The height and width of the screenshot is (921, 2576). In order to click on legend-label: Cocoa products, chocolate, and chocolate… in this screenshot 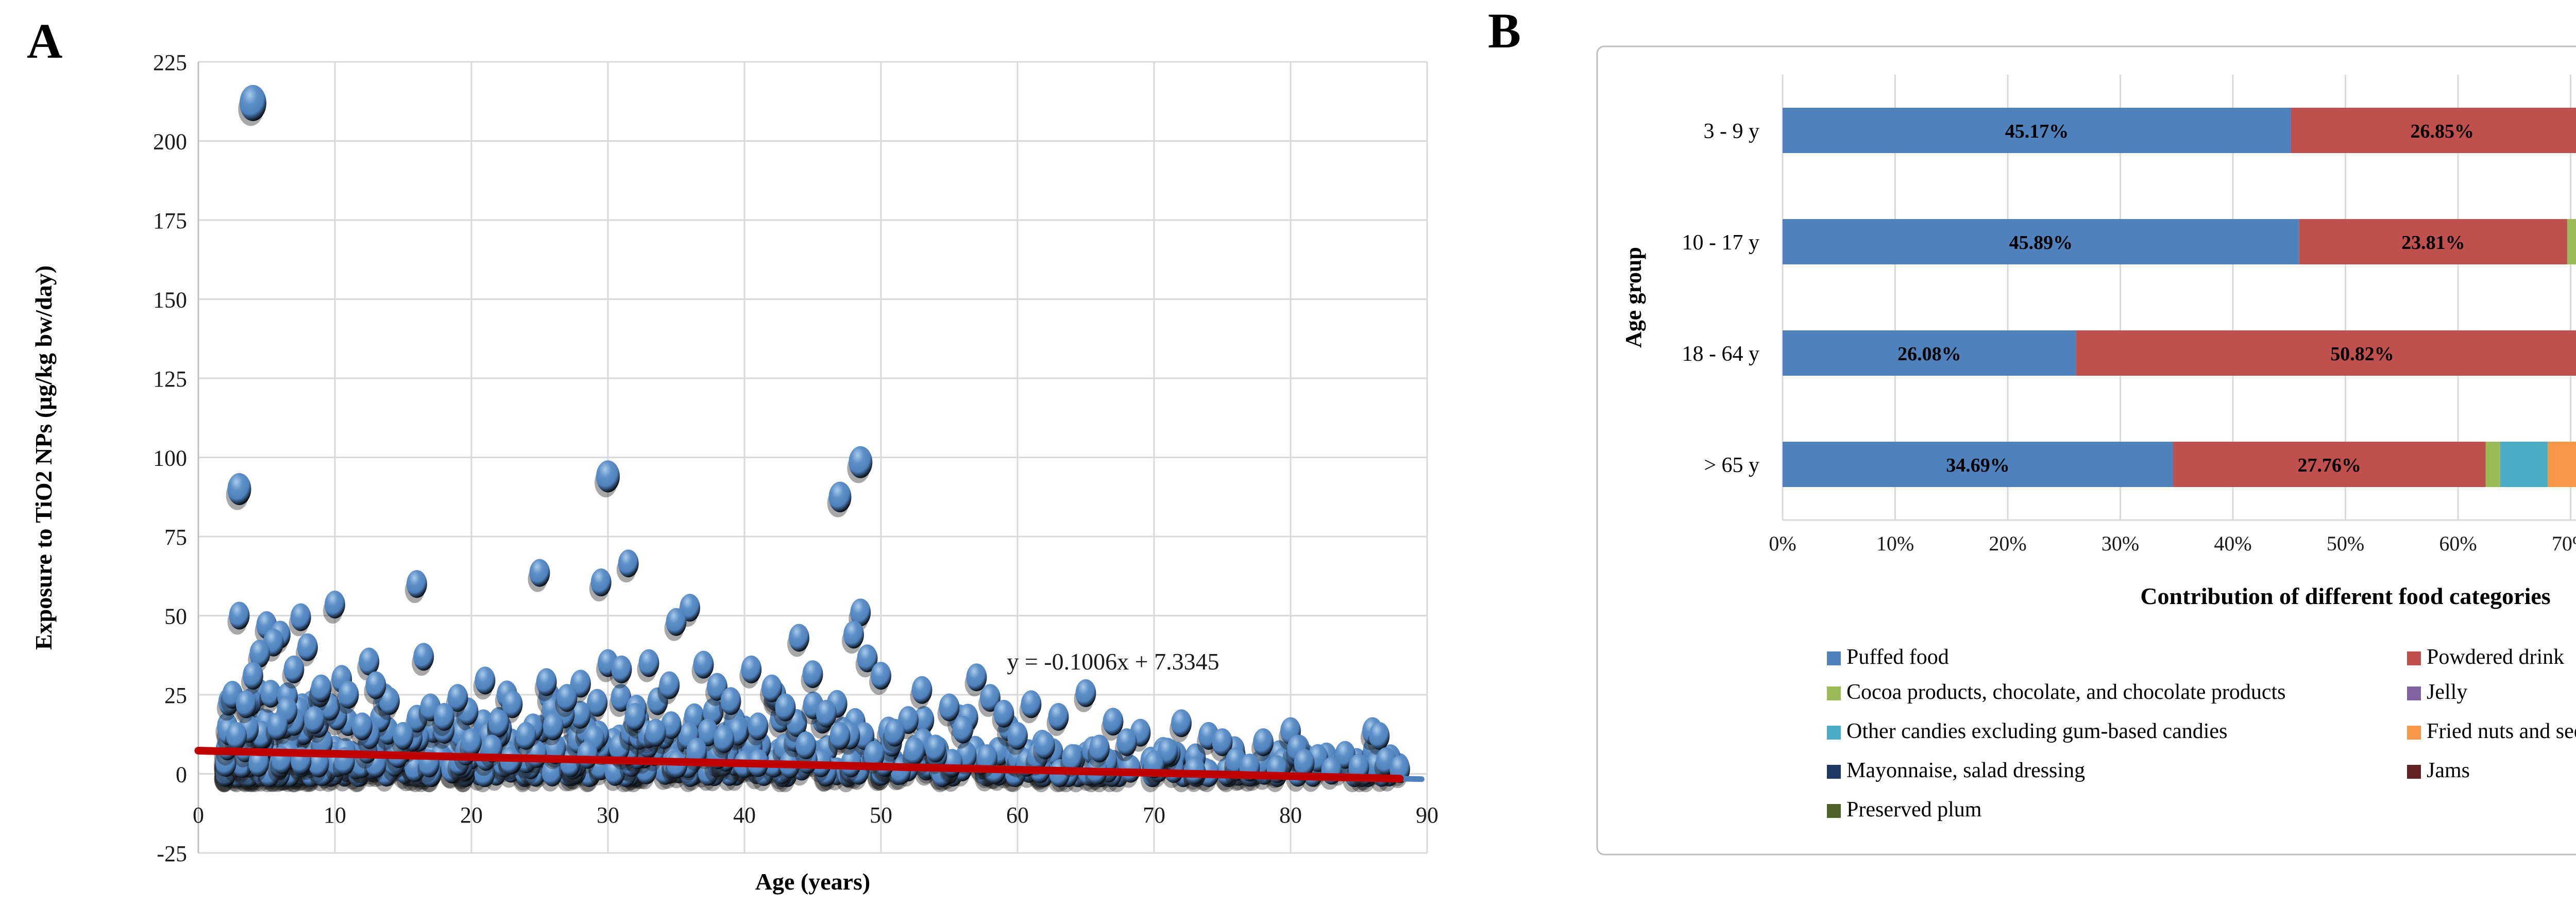, I will do `click(2066, 692)`.